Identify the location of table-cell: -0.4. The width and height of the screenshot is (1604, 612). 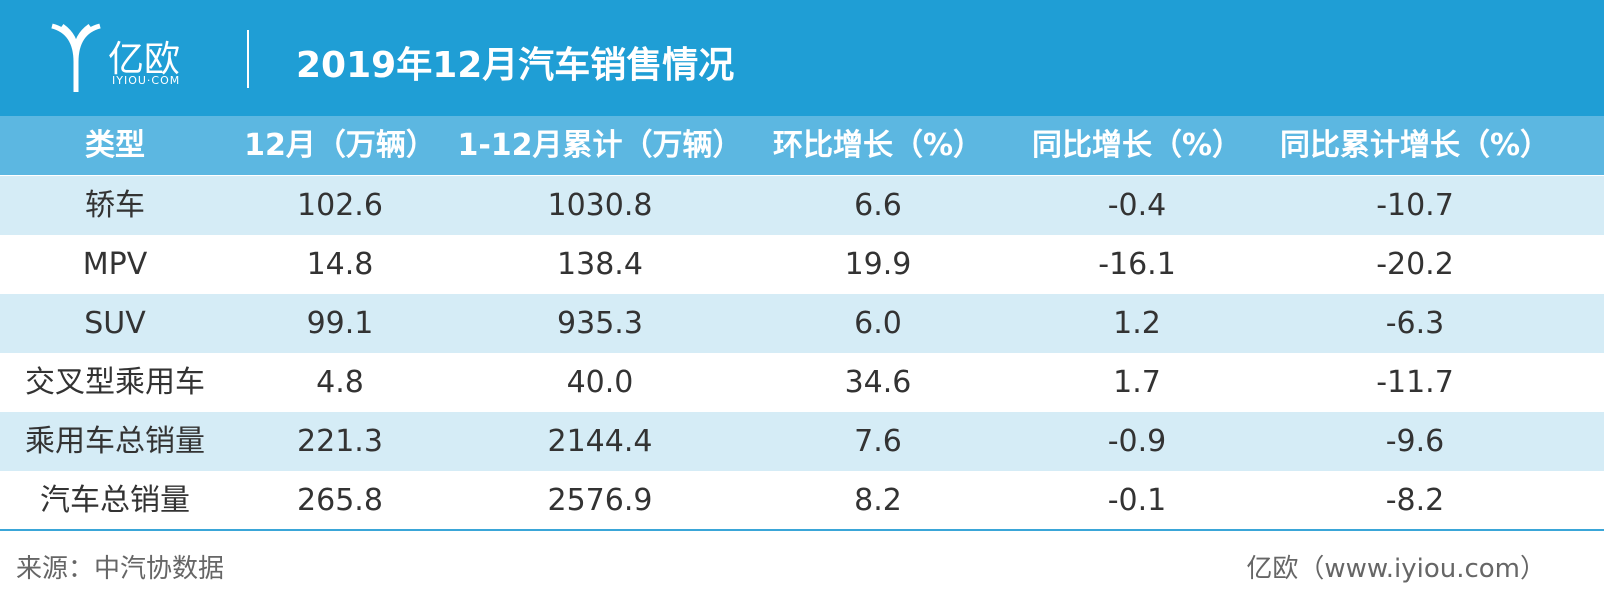
(1137, 205).